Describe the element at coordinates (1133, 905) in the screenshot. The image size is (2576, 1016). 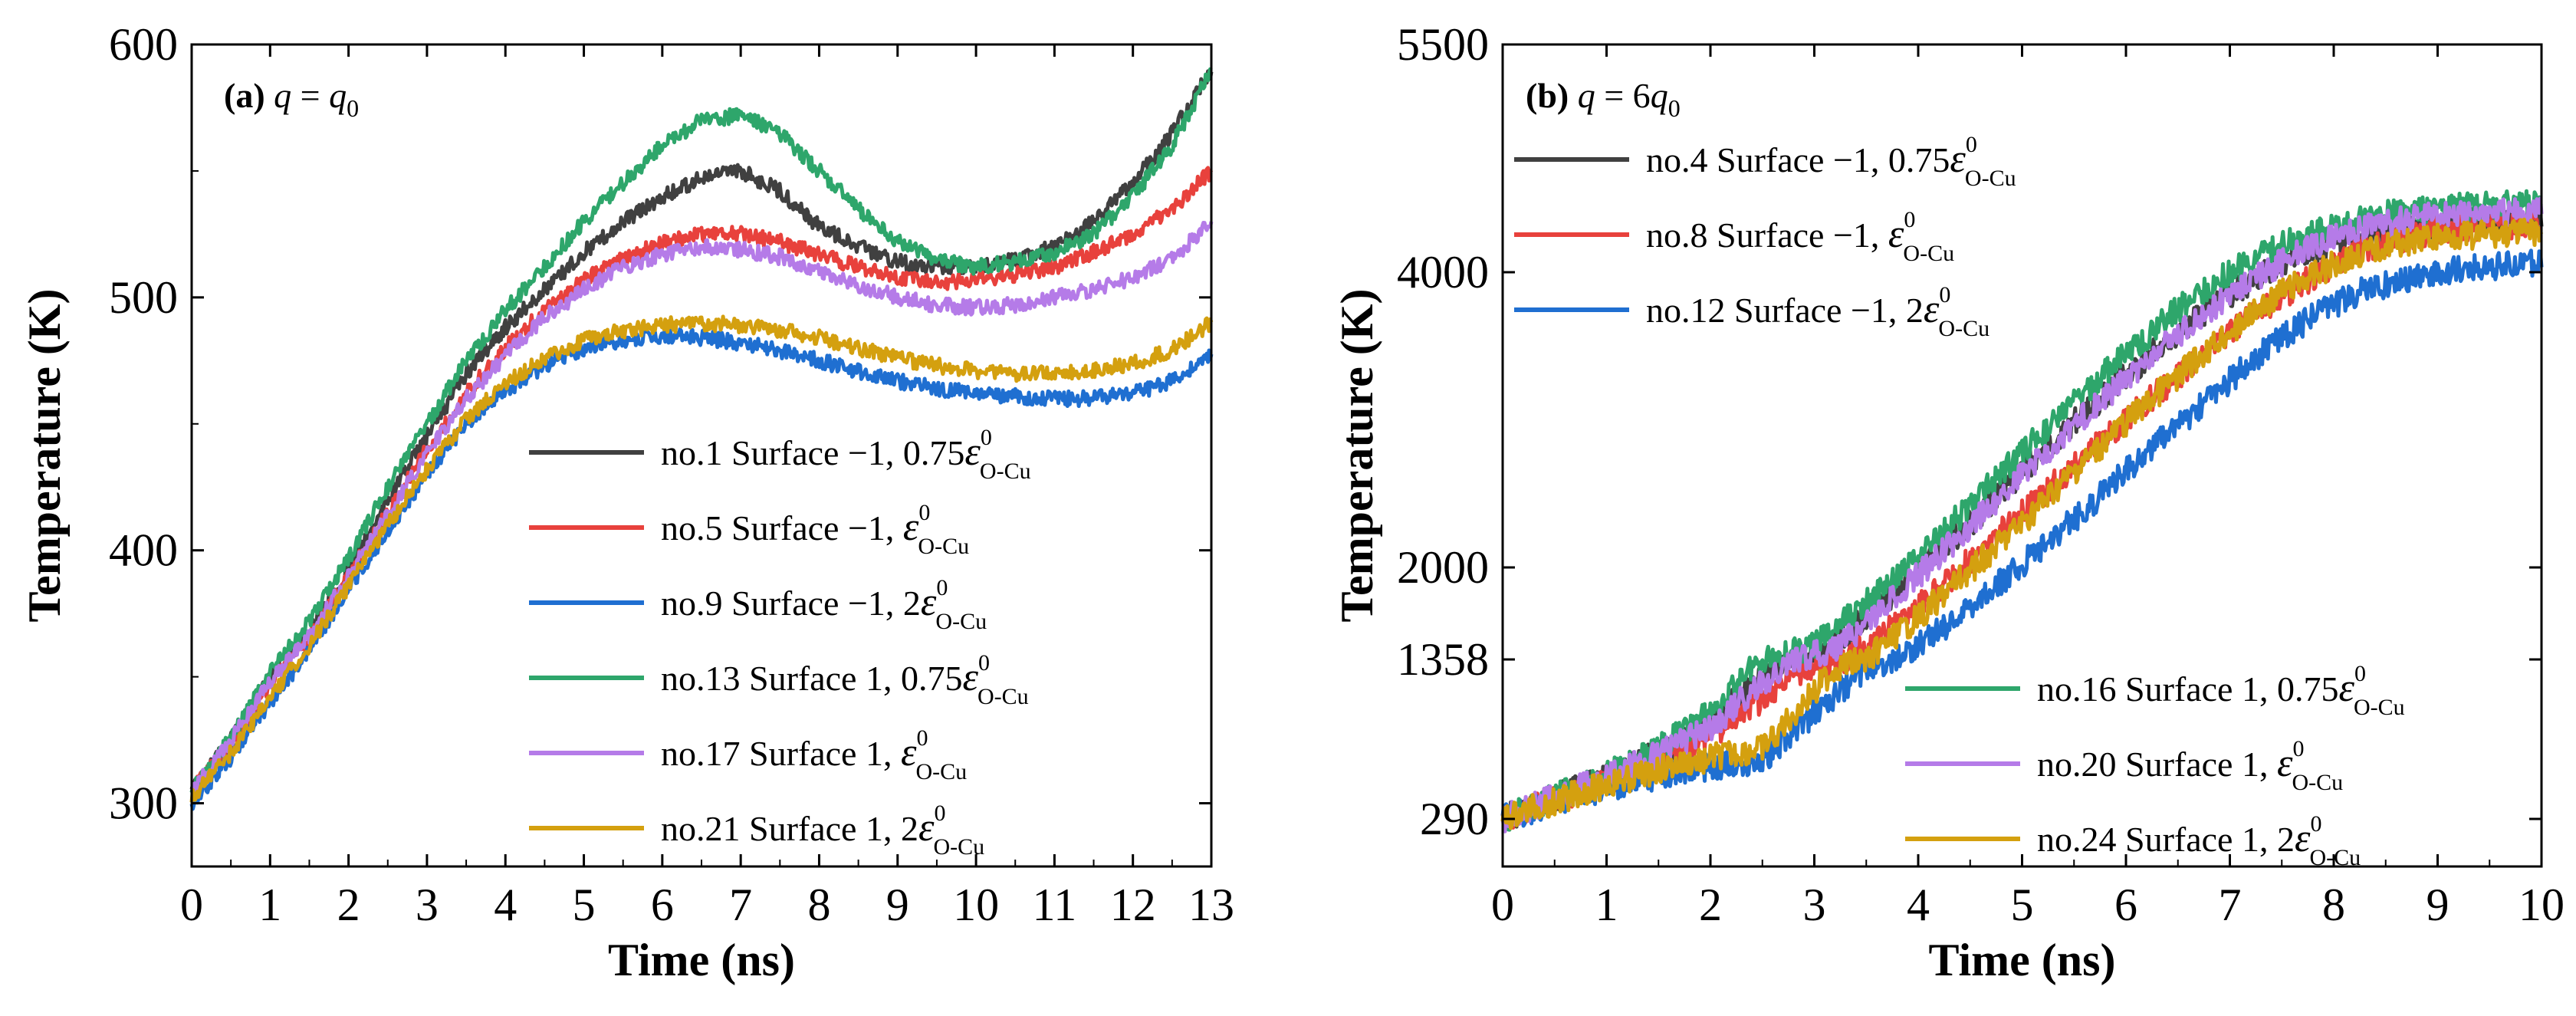
I see `x-tick-label: 12` at that location.